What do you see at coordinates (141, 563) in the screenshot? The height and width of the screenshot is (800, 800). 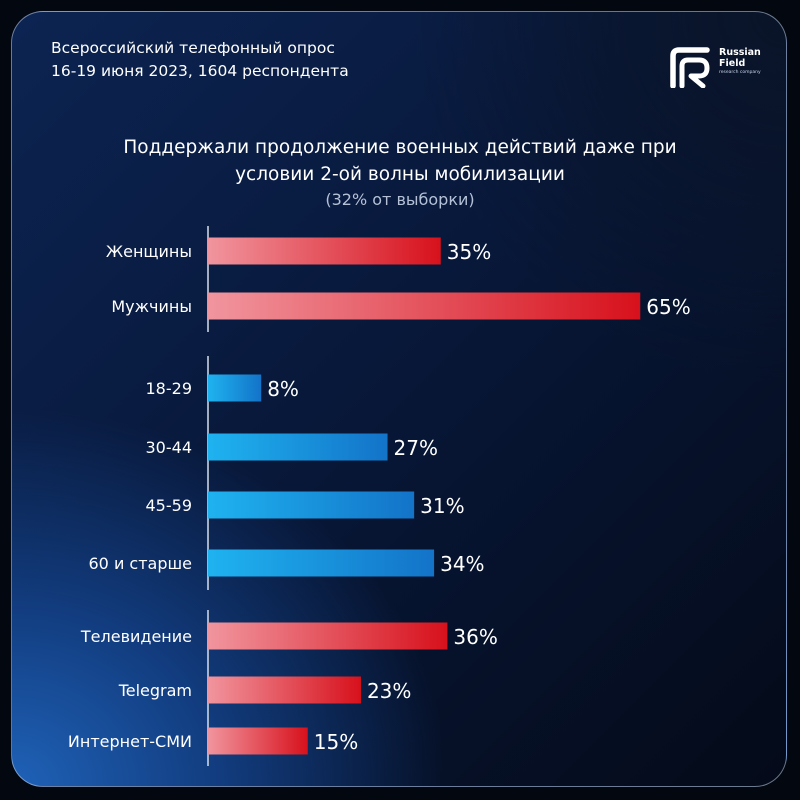 I see `category-label: 60 и старше` at bounding box center [141, 563].